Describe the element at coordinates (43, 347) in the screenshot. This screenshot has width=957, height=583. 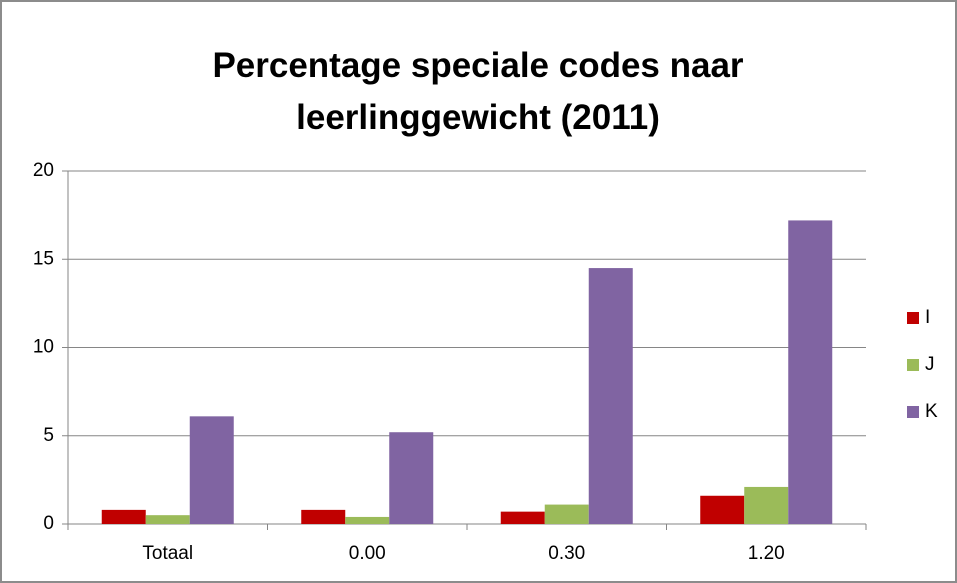
I see `y-tick-label: 10` at that location.